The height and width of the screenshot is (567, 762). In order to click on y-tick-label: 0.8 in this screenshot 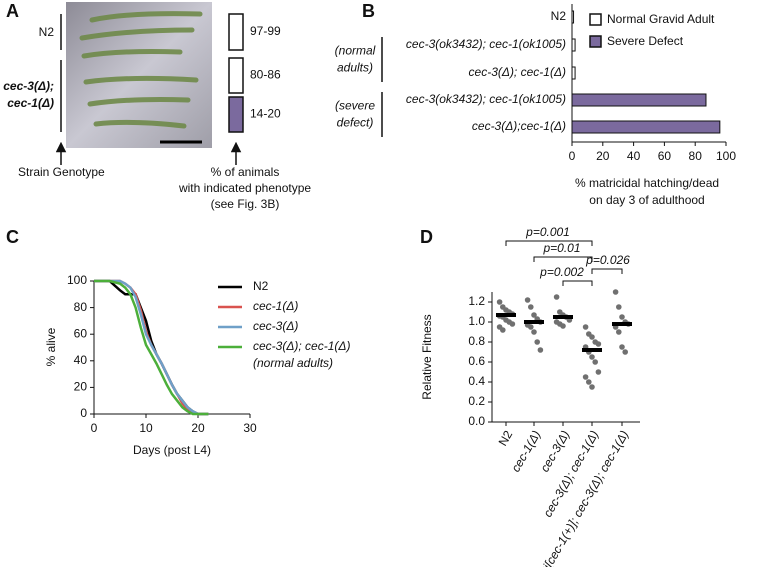, I will do `click(476, 341)`.